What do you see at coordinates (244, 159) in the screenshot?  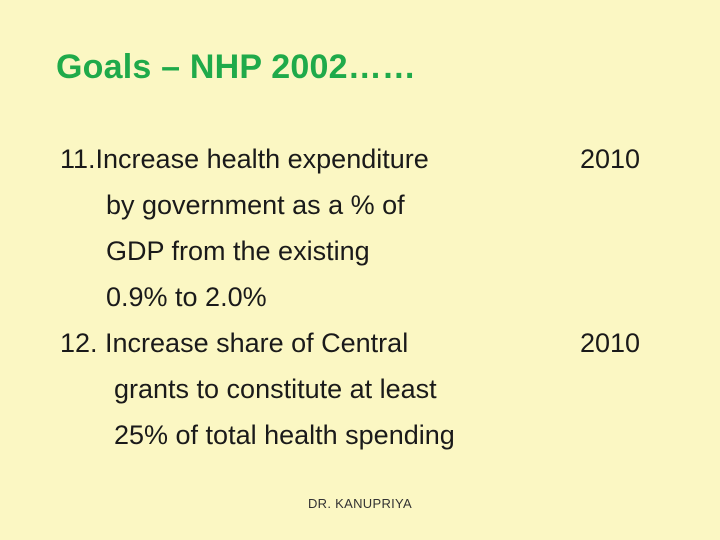 I see `goal-11-line-1: 11.Increase health expenditure` at bounding box center [244, 159].